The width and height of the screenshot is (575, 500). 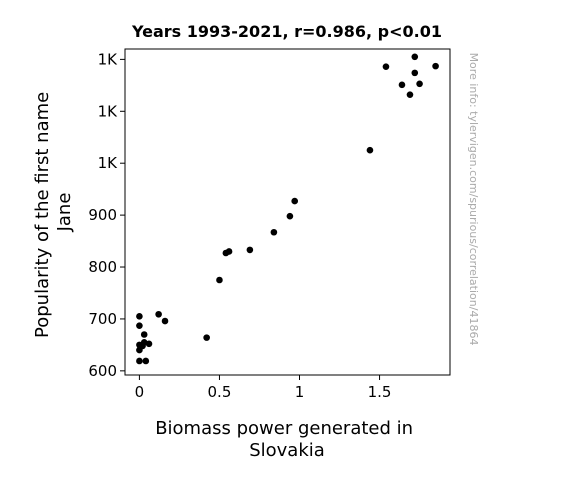 I want to click on chart-title: Years 1993-2021, r=0.986, p<0.01, so click(x=286, y=31).